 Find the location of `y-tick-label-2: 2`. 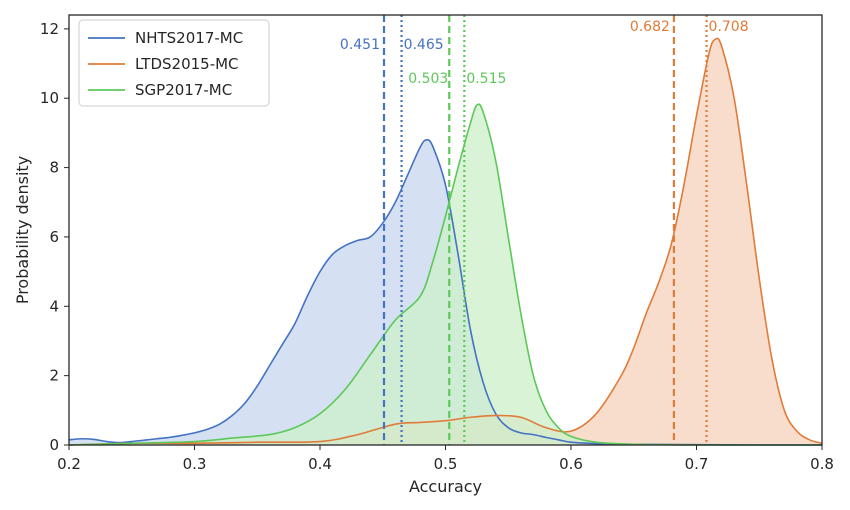

y-tick-label-2: 2 is located at coordinates (54, 376).